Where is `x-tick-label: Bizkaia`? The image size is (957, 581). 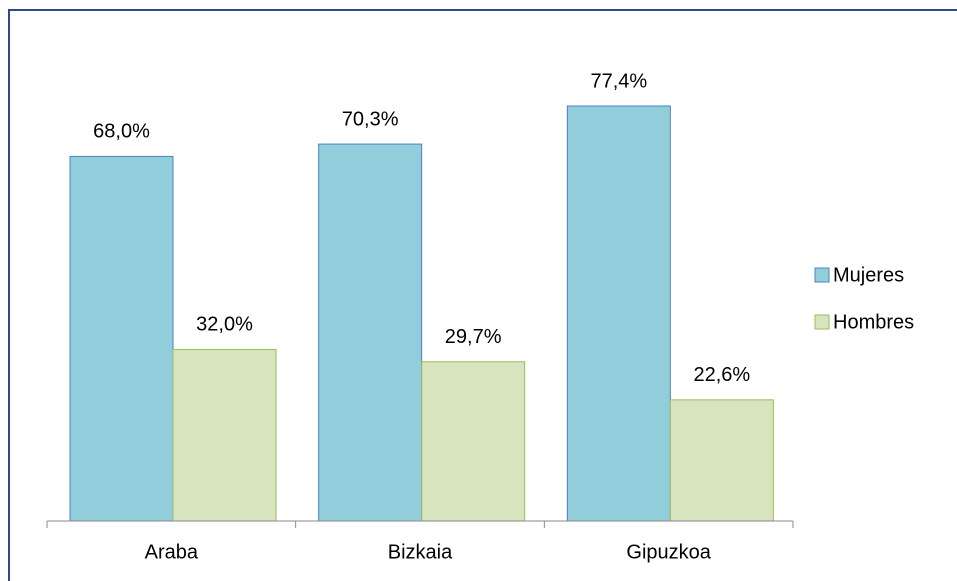 x-tick-label: Bizkaia is located at coordinates (420, 552).